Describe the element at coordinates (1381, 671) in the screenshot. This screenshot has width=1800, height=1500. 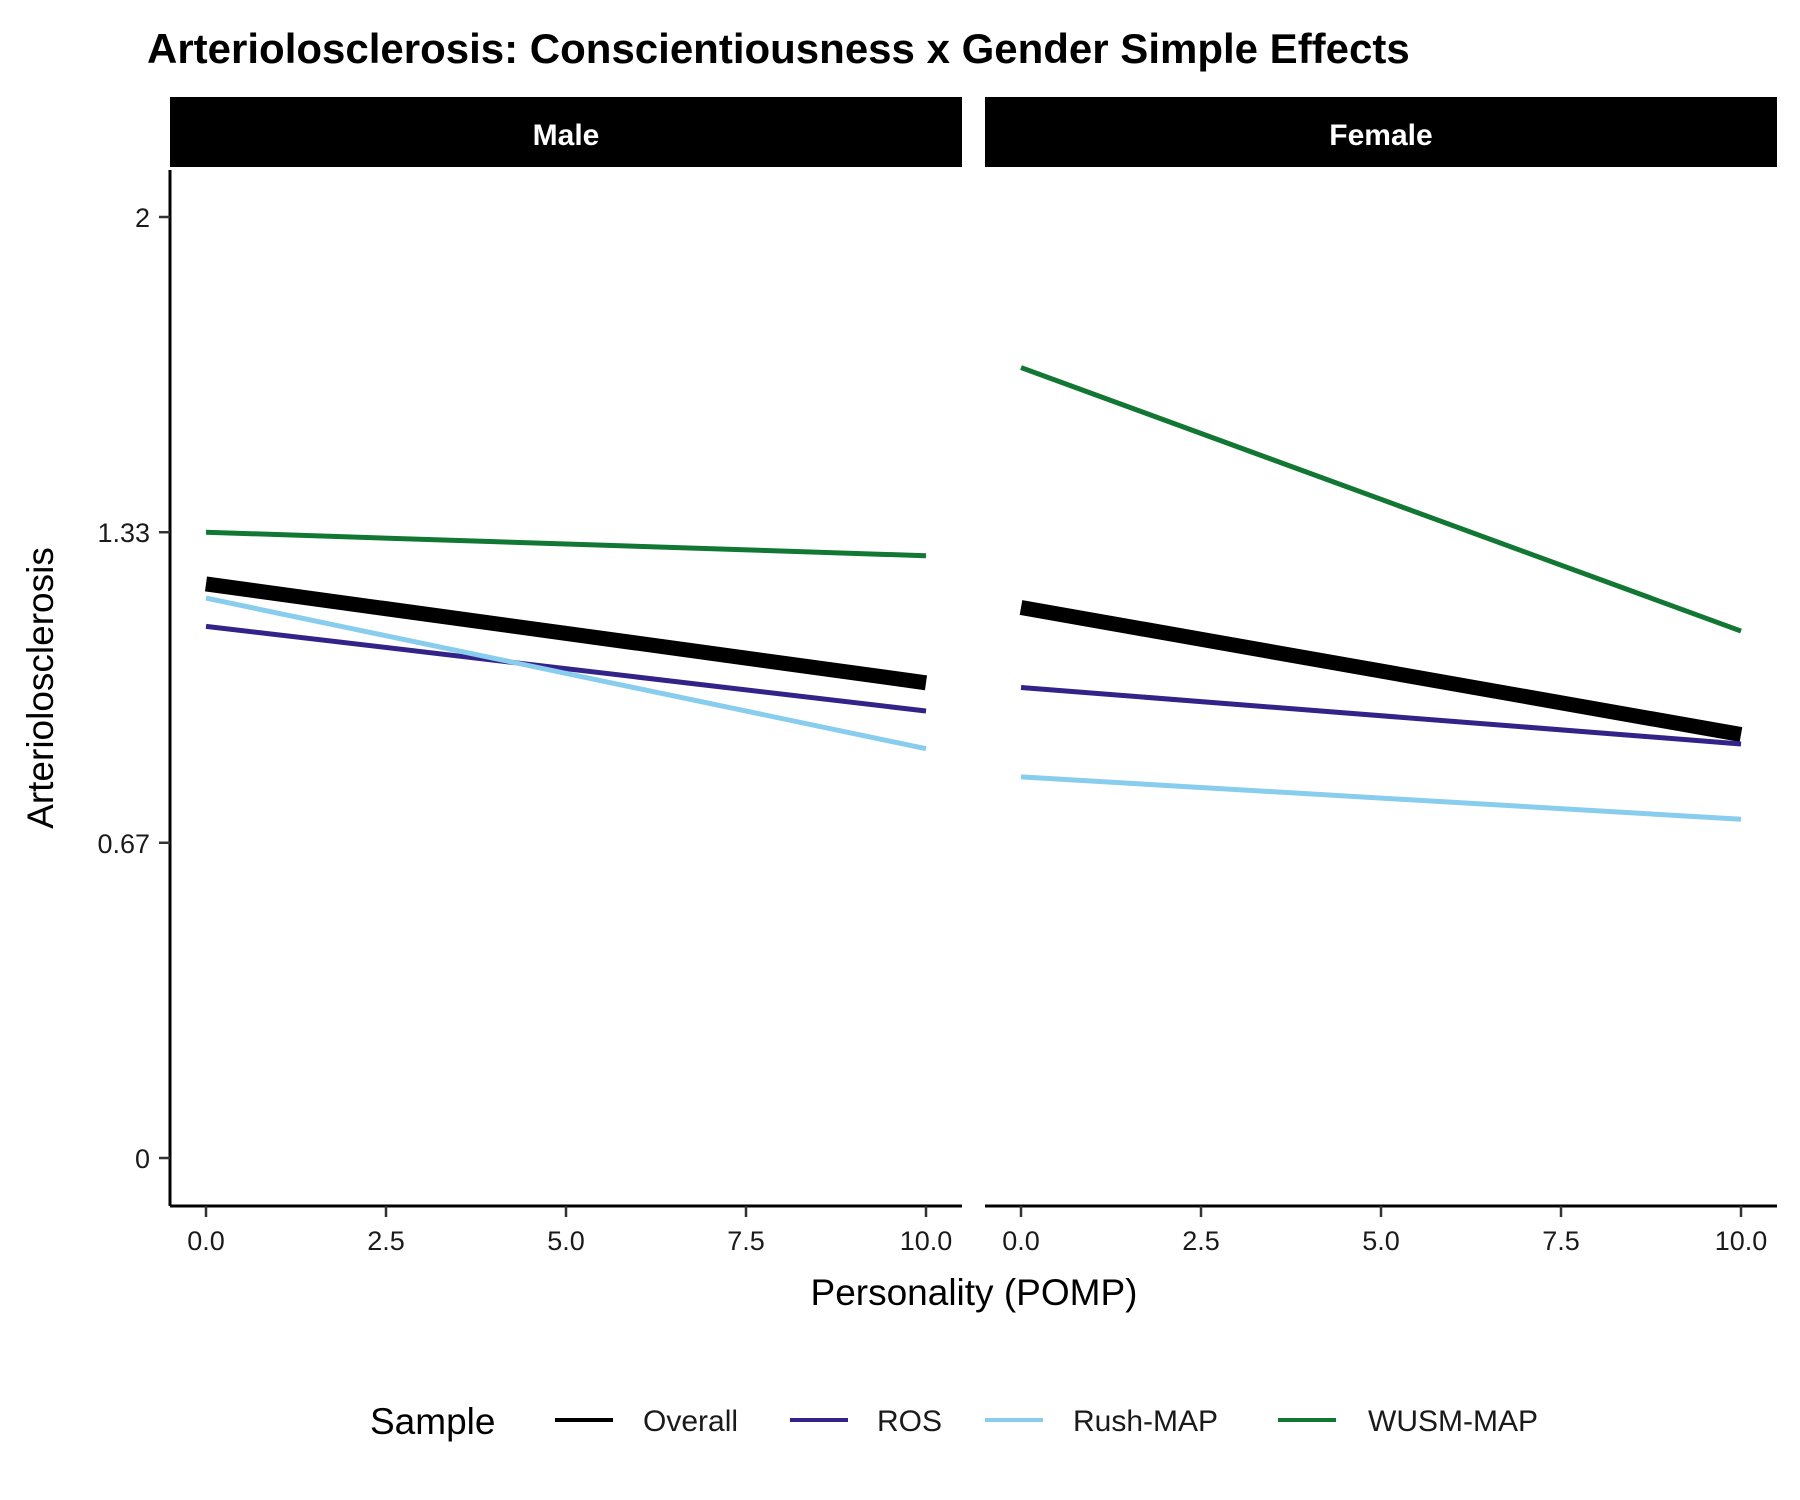
I see `series-line-female-overall` at that location.